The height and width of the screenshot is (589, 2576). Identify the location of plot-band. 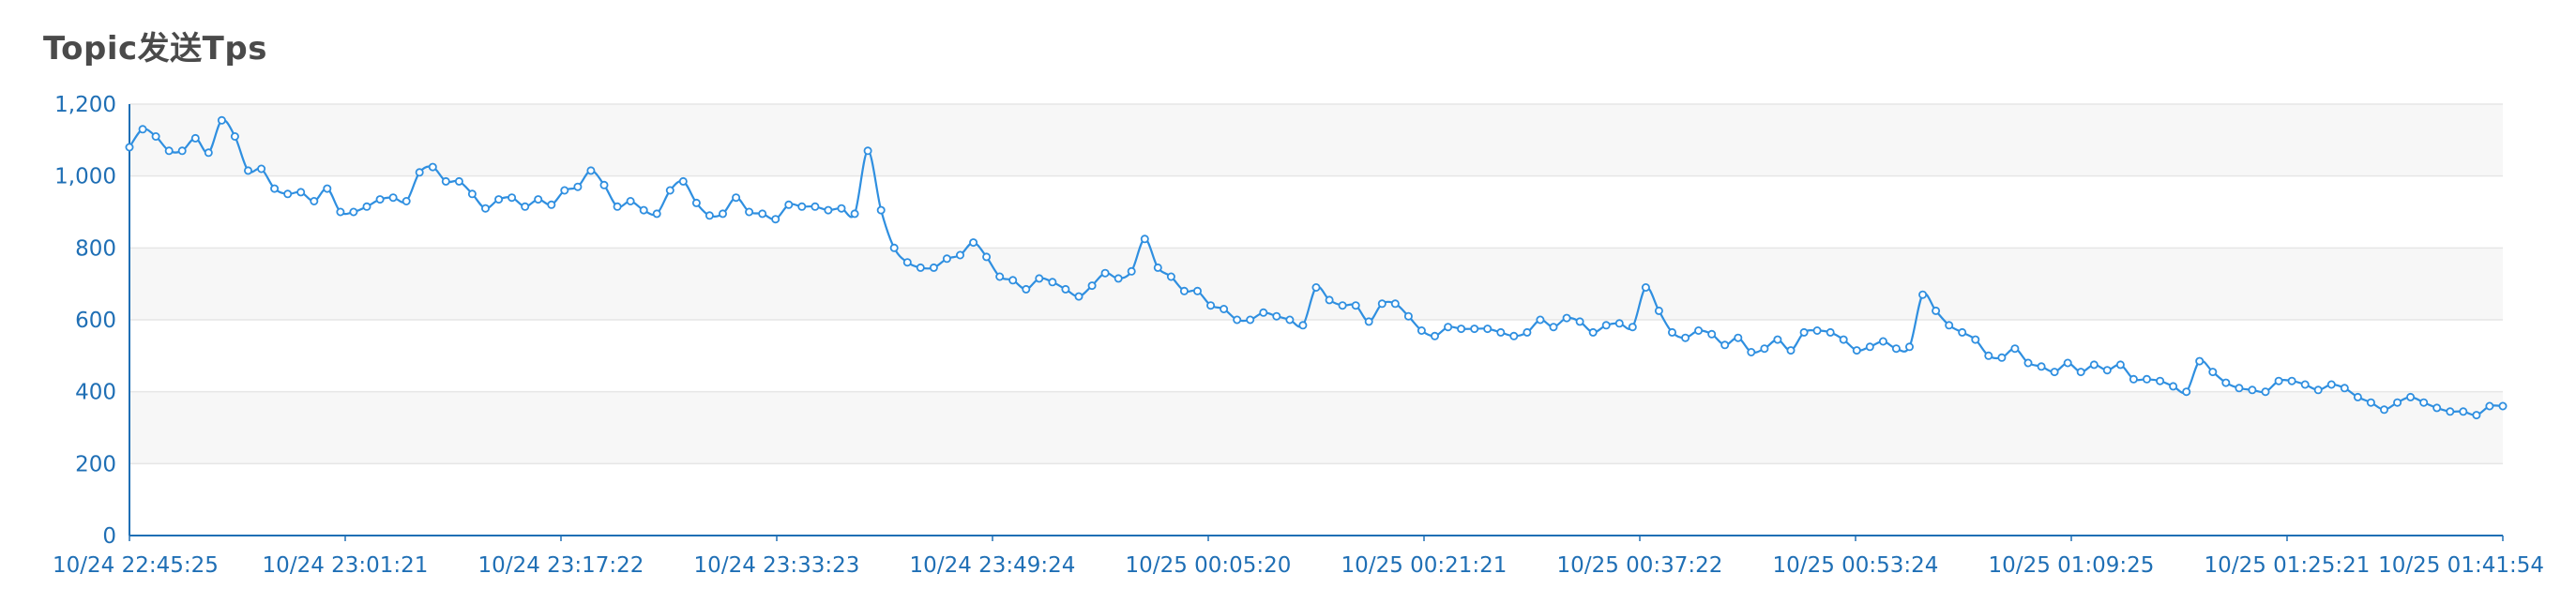
(1316, 427).